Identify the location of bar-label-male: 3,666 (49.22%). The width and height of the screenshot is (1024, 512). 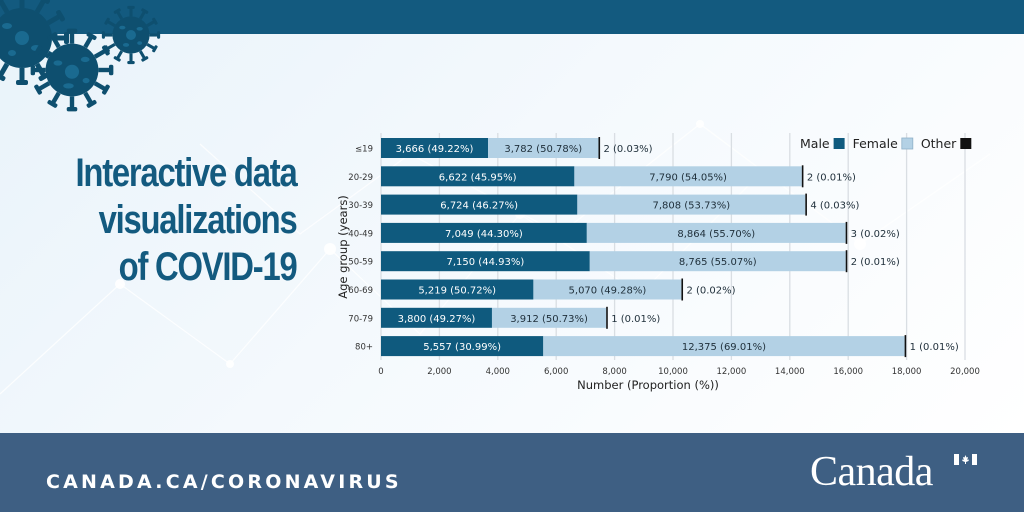
(435, 149).